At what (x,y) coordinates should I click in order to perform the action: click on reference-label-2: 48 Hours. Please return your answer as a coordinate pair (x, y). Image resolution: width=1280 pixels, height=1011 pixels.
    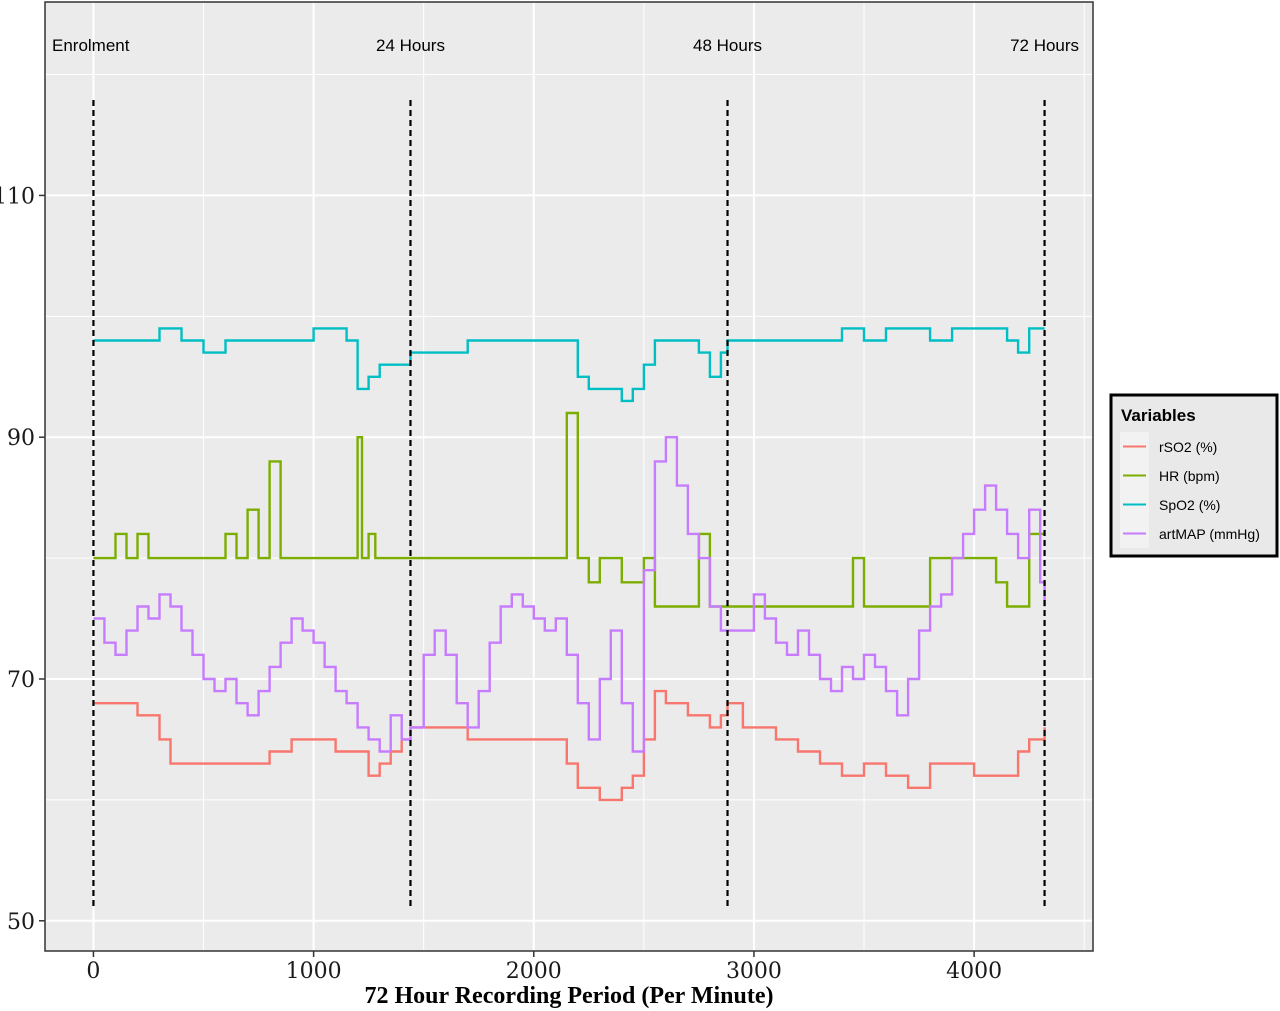
    Looking at the image, I should click on (727, 45).